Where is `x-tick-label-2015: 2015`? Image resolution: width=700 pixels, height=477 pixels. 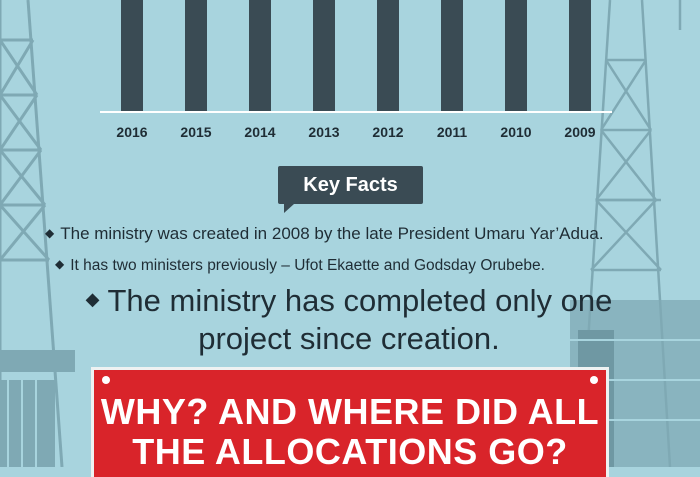
x-tick-label-2015: 2015 is located at coordinates (195, 132).